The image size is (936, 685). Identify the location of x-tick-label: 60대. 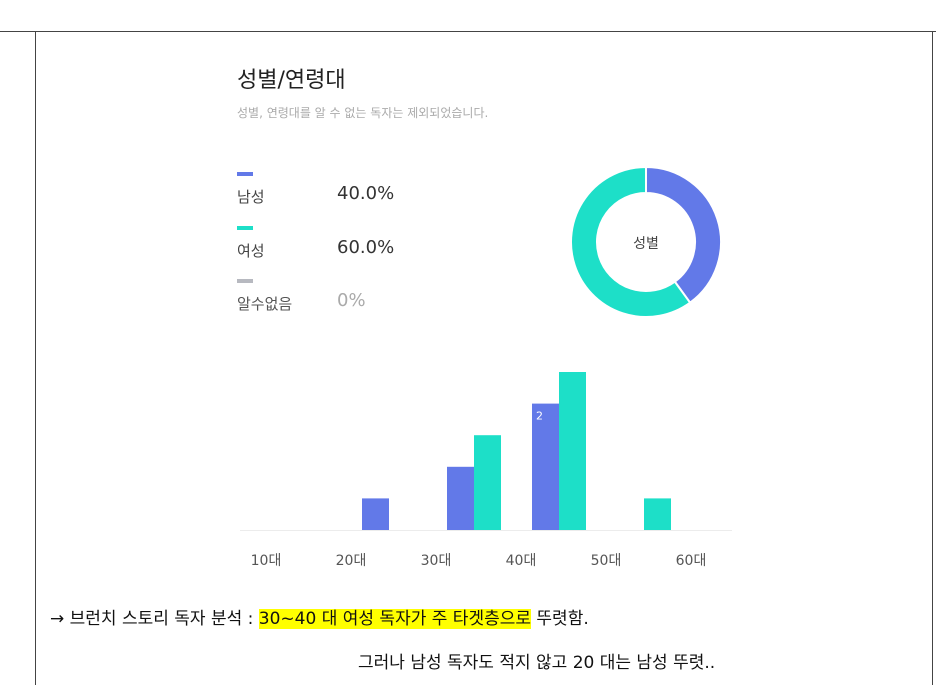
(691, 561).